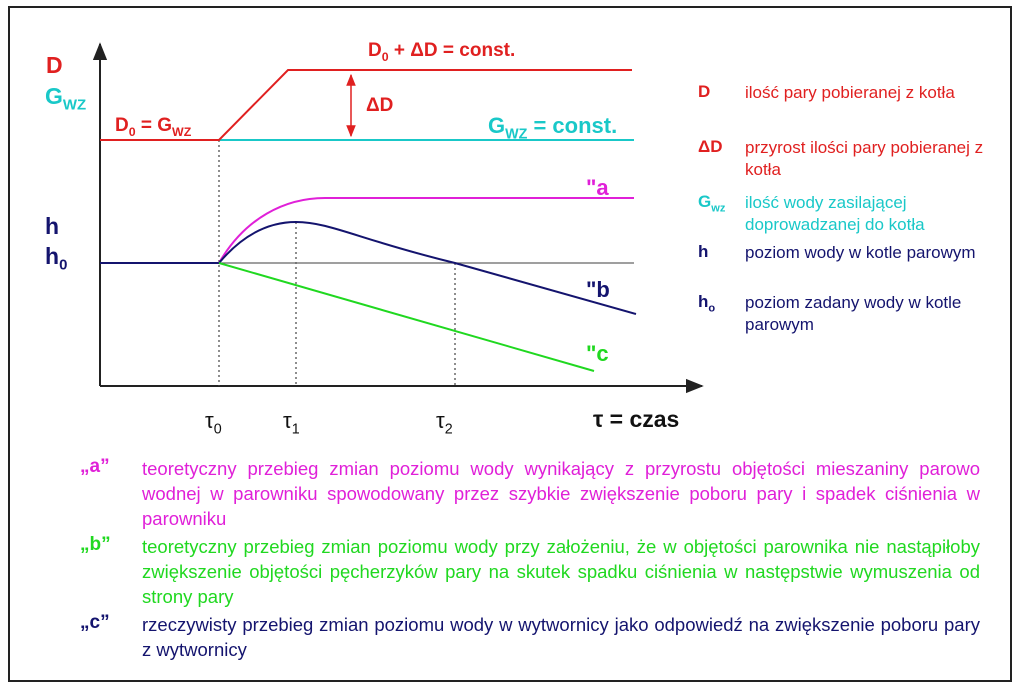 The height and width of the screenshot is (694, 1024). Describe the element at coordinates (56, 258) in the screenshot. I see `y-label-h0: h0` at that location.